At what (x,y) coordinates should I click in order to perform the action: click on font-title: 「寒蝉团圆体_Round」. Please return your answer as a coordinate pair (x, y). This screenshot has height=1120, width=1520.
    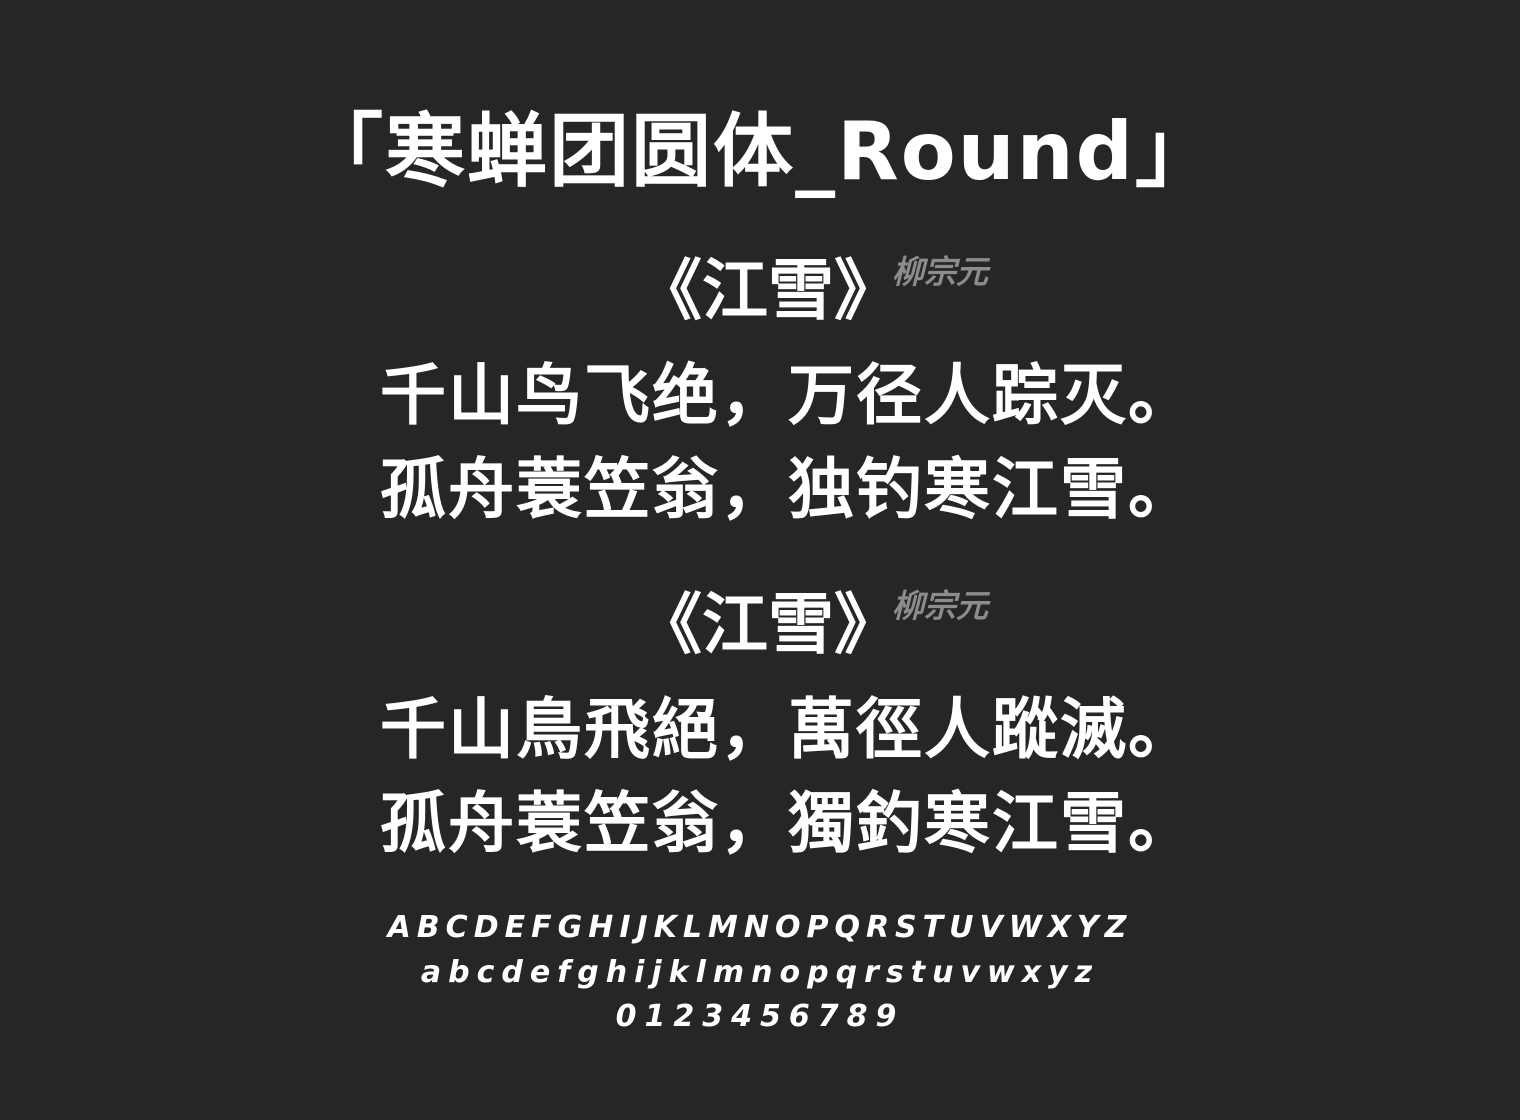
    Looking at the image, I should click on (760, 151).